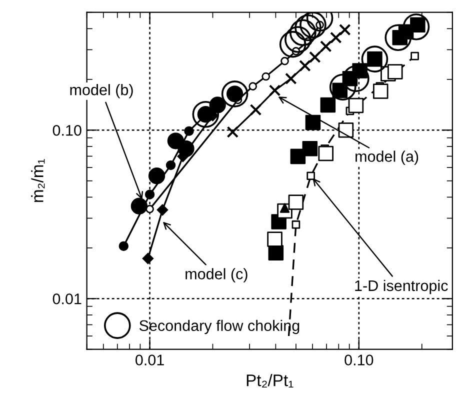 The height and width of the screenshot is (411, 457). I want to click on y-axis-title: ṁ₂/ṁ₁, so click(38, 180).